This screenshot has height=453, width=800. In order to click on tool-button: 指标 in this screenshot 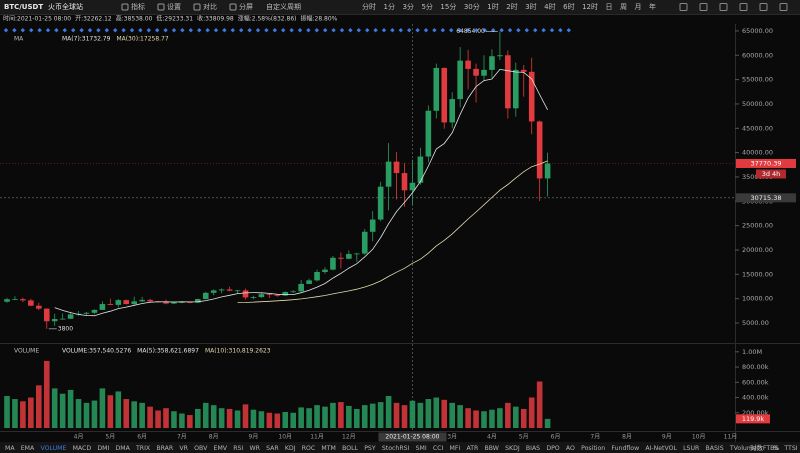, I will do `click(138, 6)`.